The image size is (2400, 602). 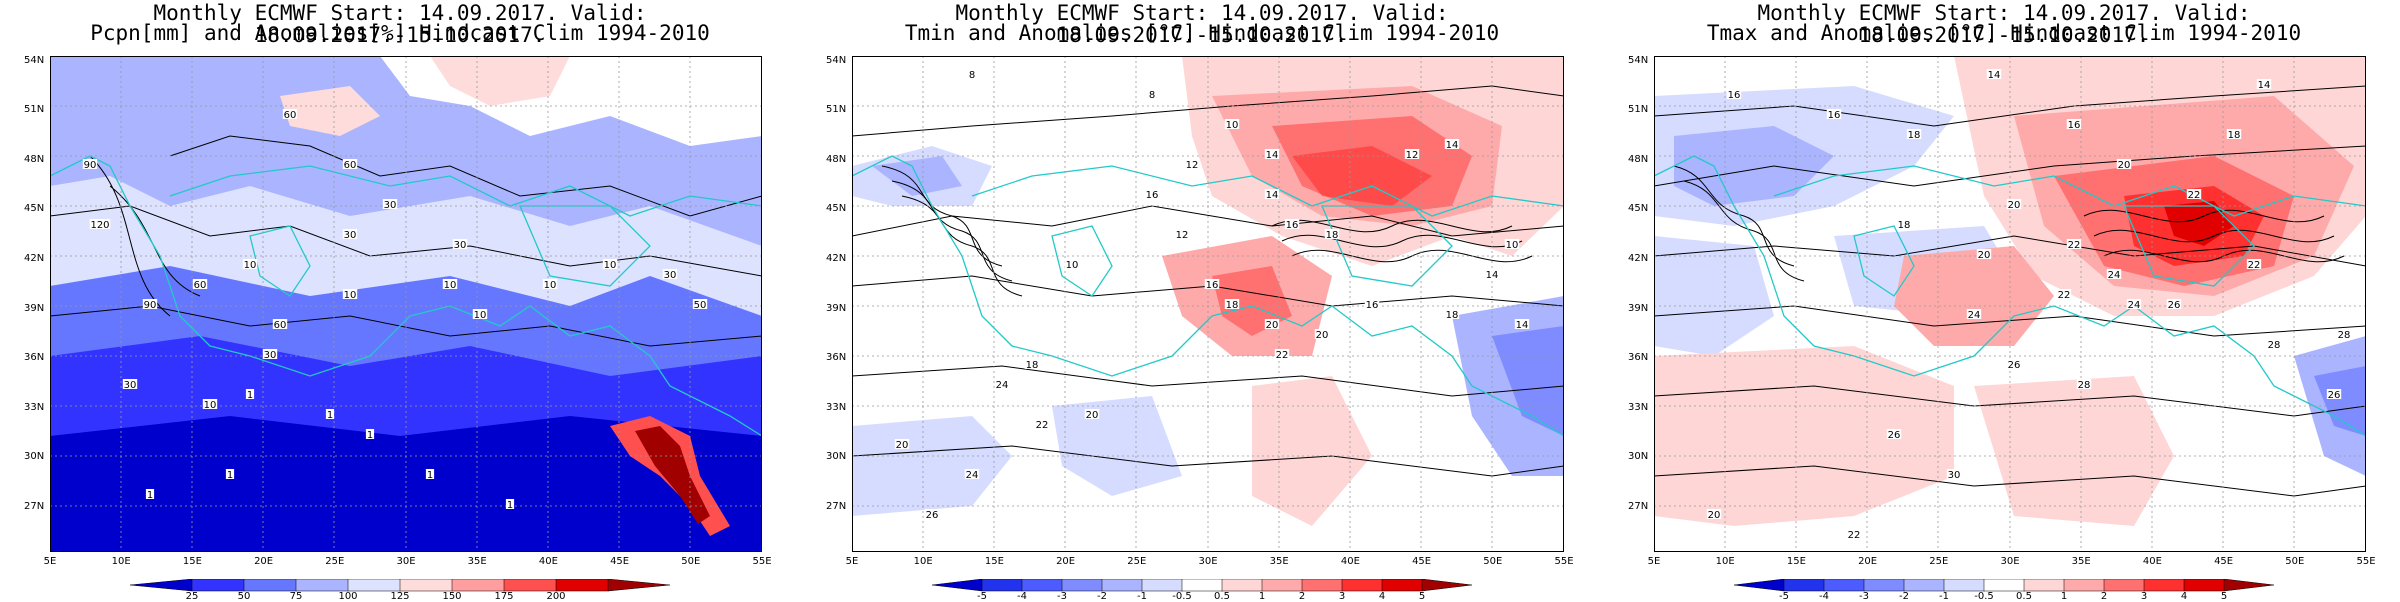 What do you see at coordinates (452, 596) in the screenshot?
I see `colorbar-tick-label: 150` at bounding box center [452, 596].